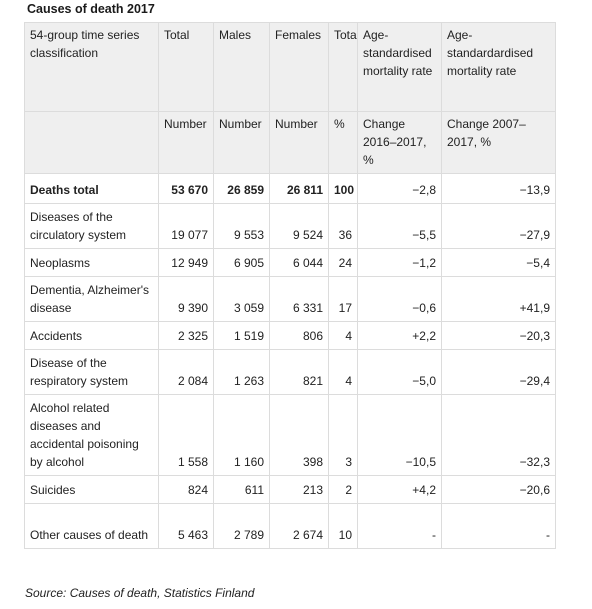  What do you see at coordinates (498, 526) in the screenshot?
I see `cell-change-10y: -` at bounding box center [498, 526].